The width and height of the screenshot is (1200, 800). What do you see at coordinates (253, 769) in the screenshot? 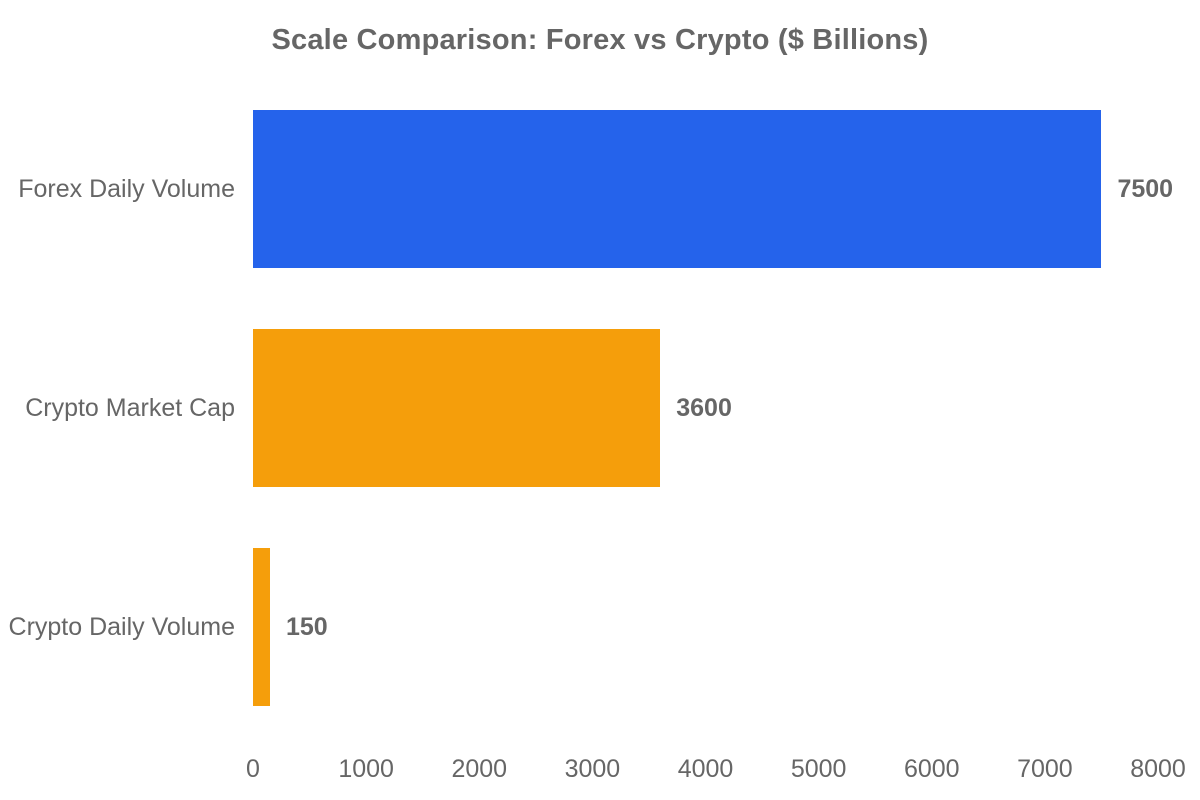
I see `x-axis-tick-label: 0` at bounding box center [253, 769].